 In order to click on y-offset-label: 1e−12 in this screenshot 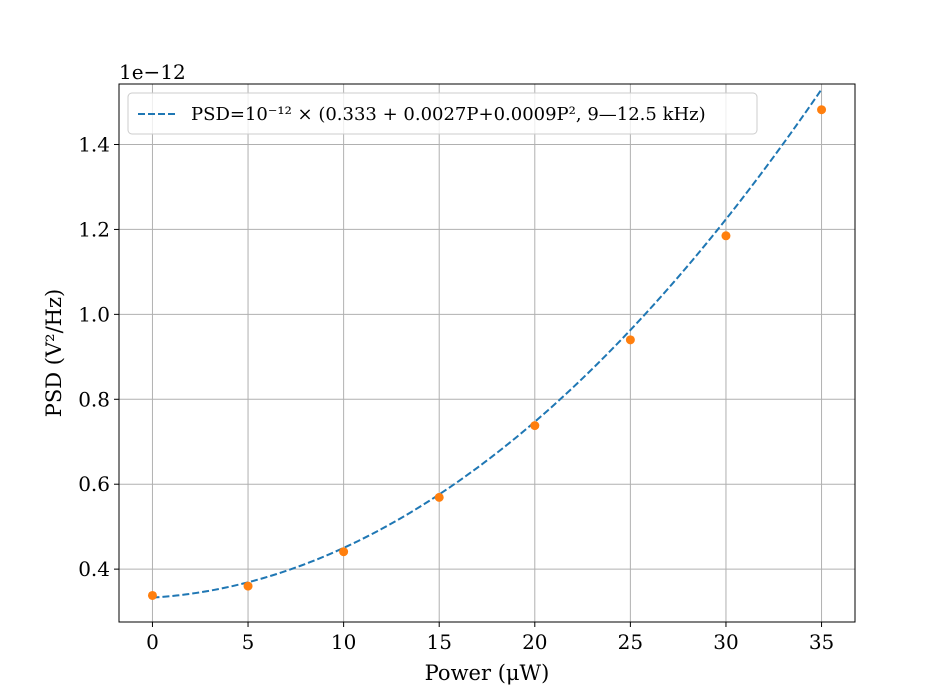, I will do `click(152, 72)`.